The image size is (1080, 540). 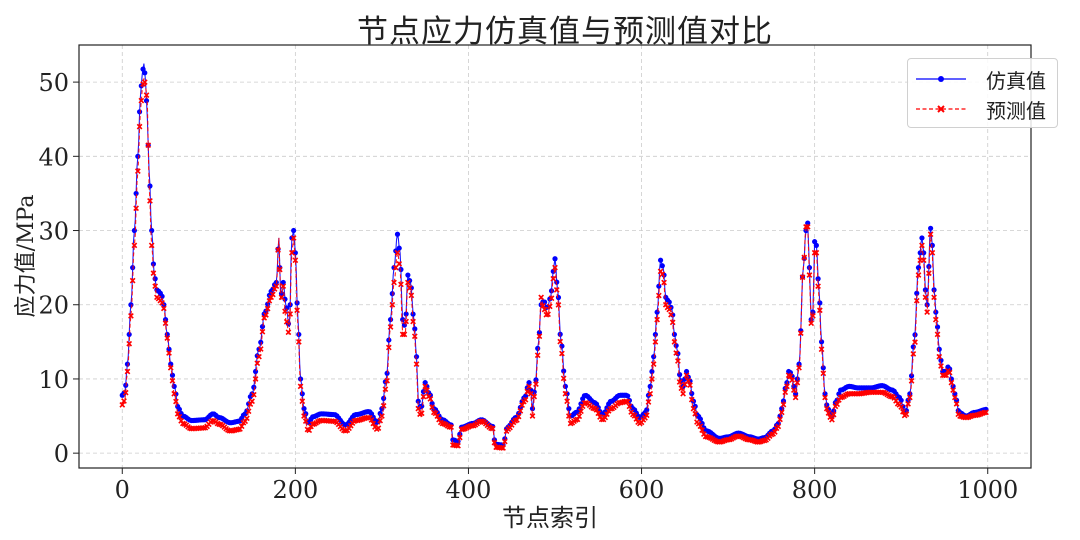 I want to click on legend-label: 预测值, so click(x=1016, y=110).